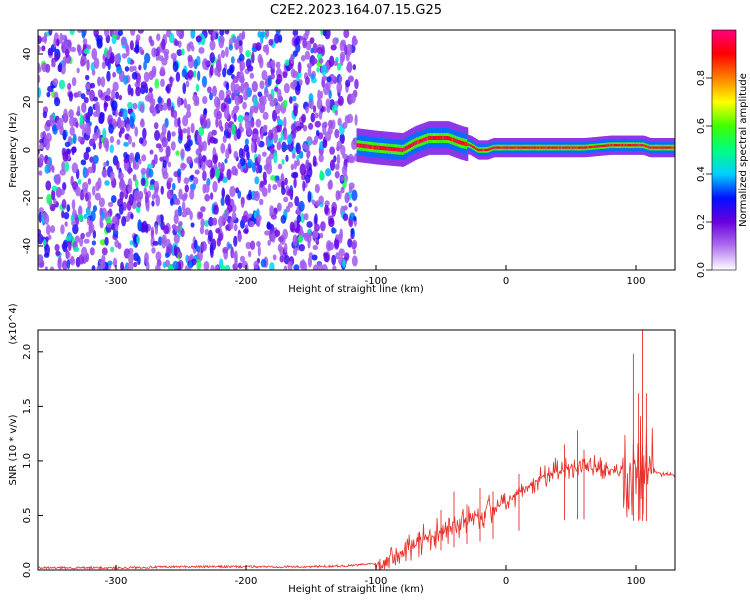 This screenshot has width=750, height=600. Describe the element at coordinates (743, 150) in the screenshot. I see `colorbar-label: Normalized spectral amplitude` at that location.